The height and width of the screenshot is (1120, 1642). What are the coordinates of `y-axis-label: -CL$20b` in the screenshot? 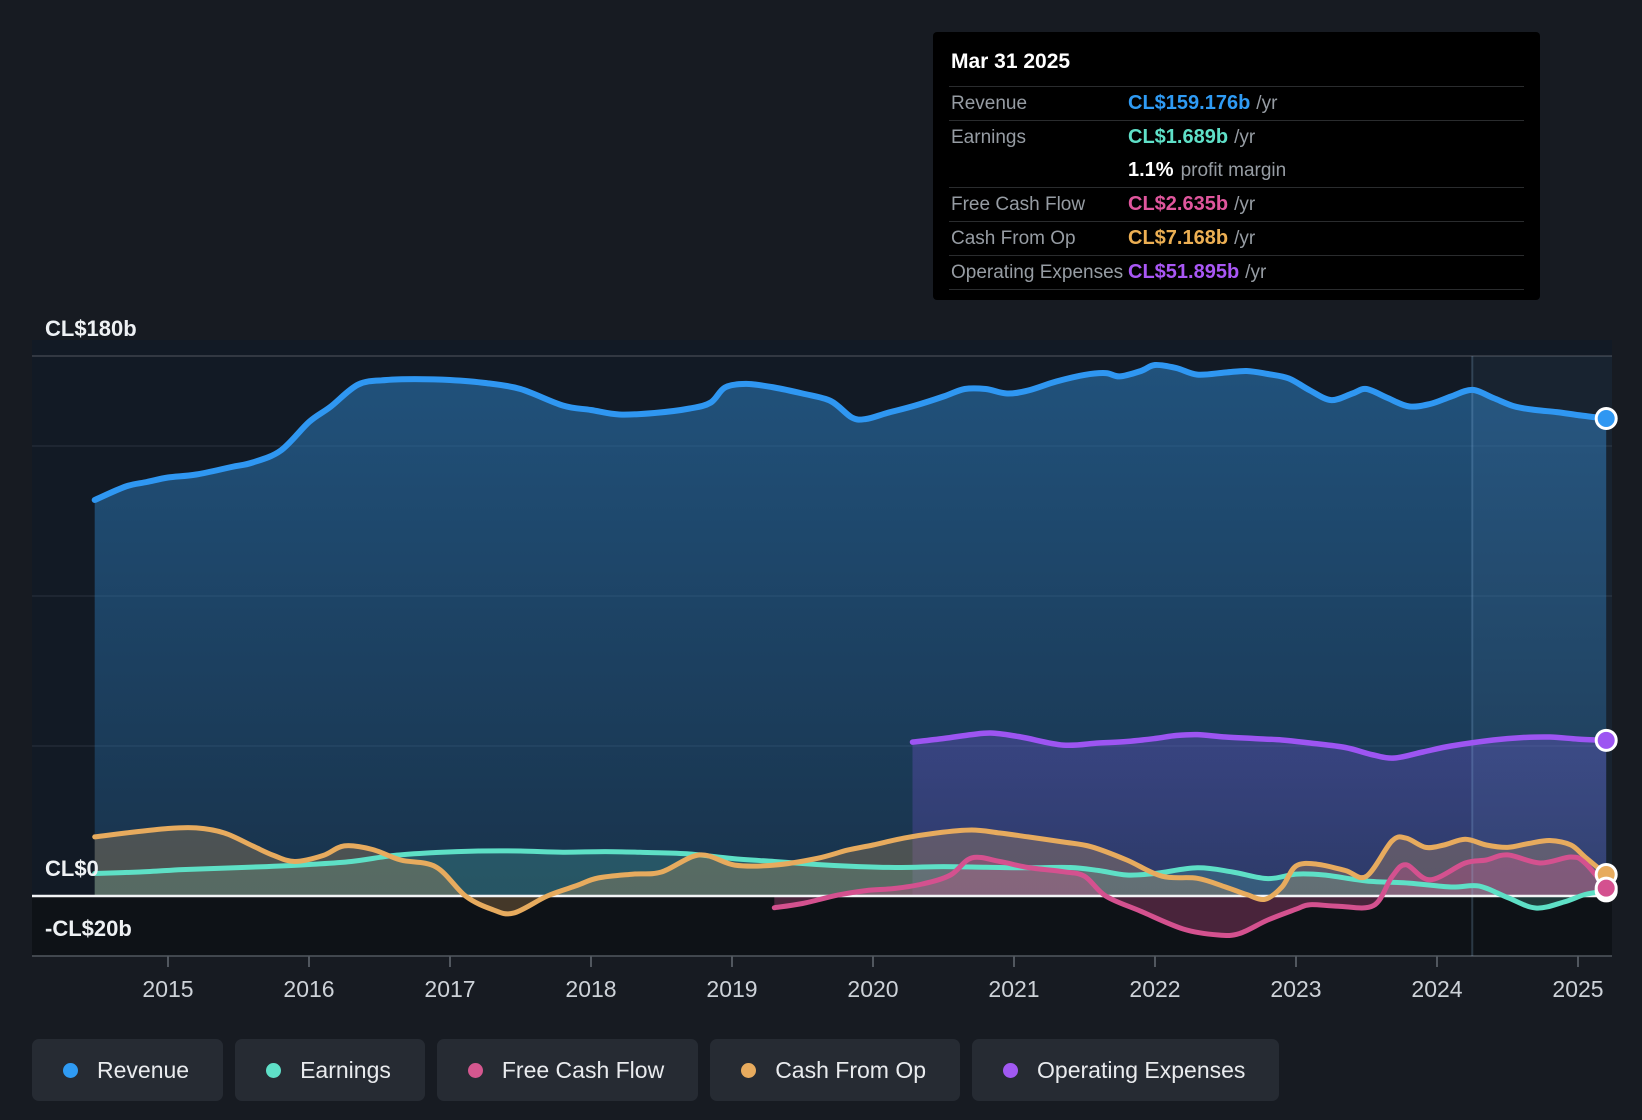 It's located at (88, 928).